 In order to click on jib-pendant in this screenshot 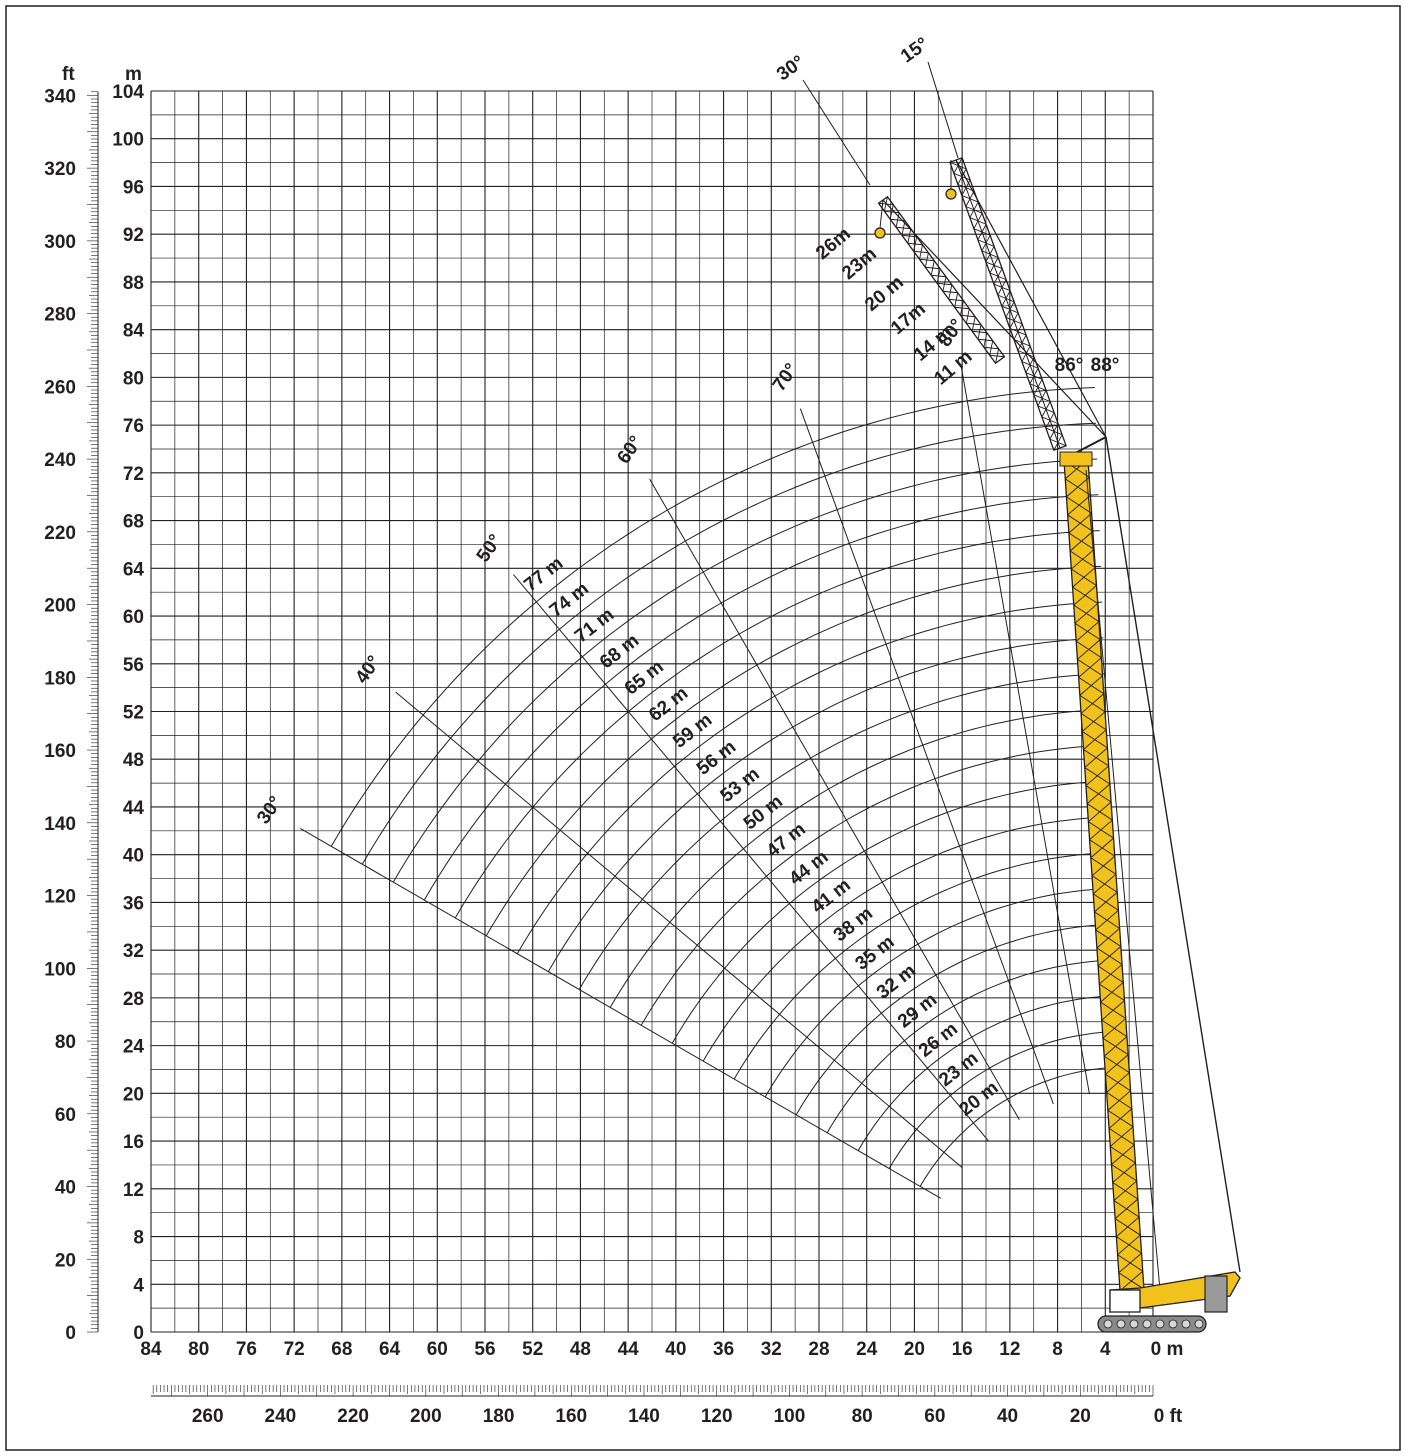, I will do `click(1031, 298)`.